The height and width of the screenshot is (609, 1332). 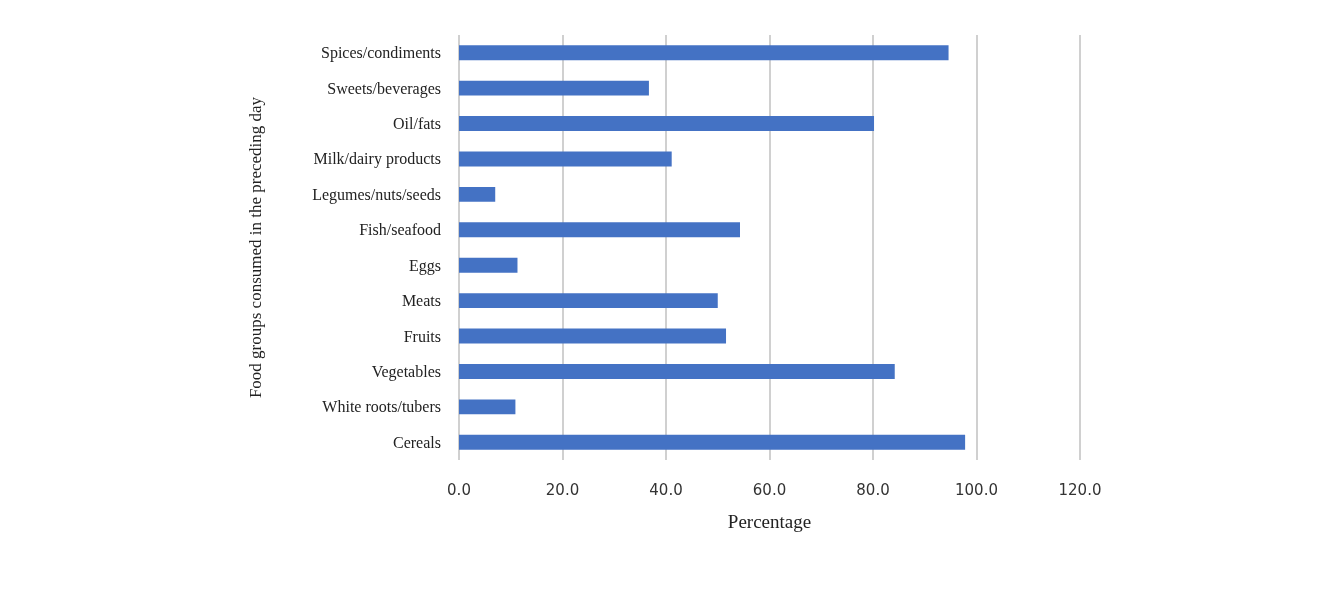 What do you see at coordinates (381, 53) in the screenshot?
I see `y-tick-label: Spices/condiments` at bounding box center [381, 53].